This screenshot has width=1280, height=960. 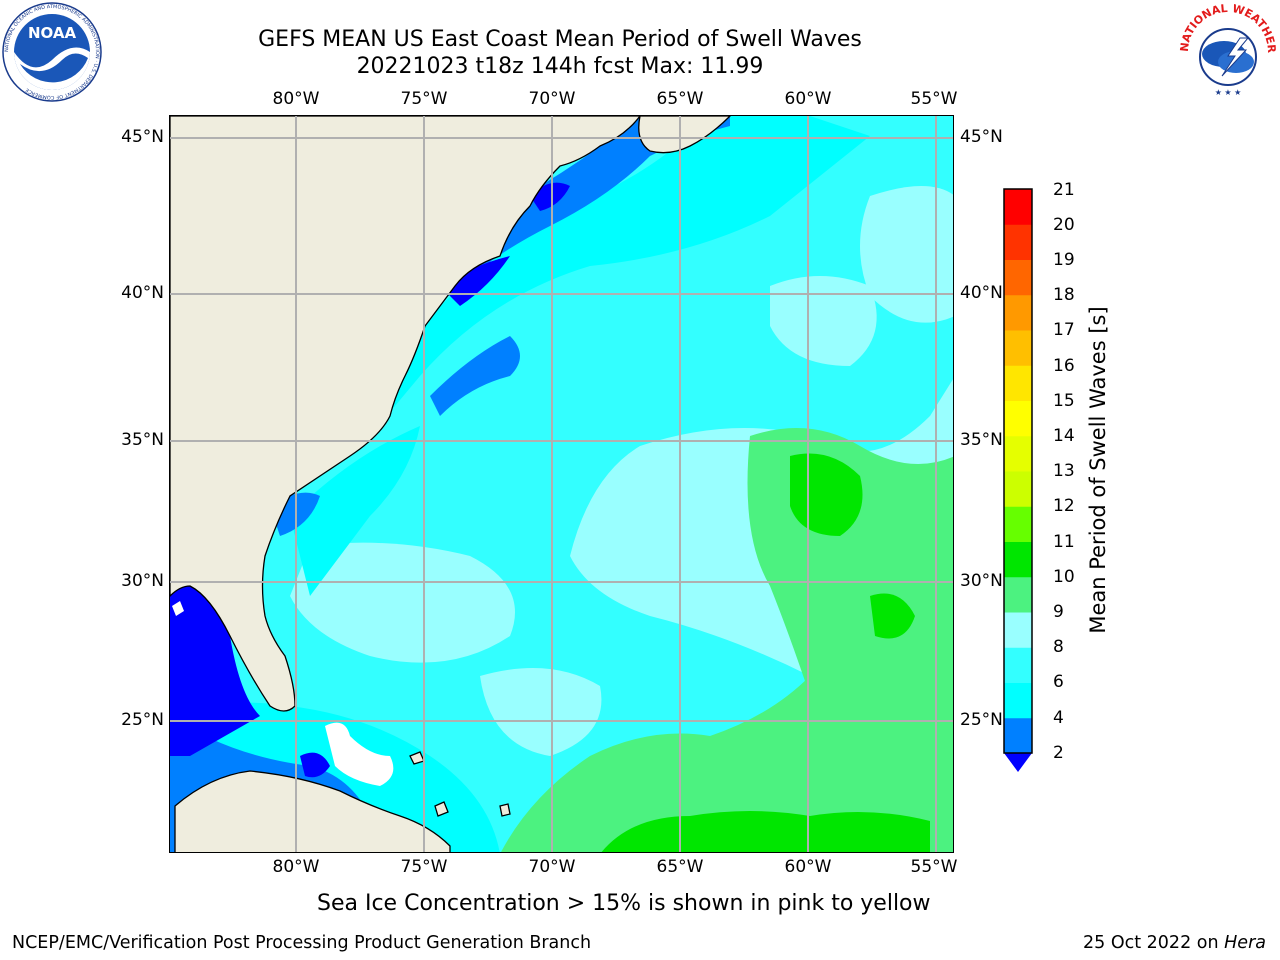 What do you see at coordinates (552, 99) in the screenshot?
I see `lon-tick-top-70w: 70°W` at bounding box center [552, 99].